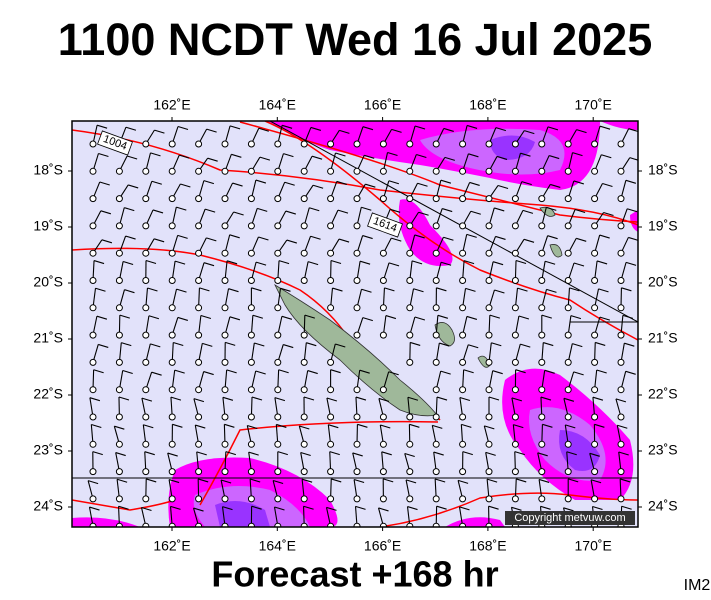  What do you see at coordinates (663, 506) in the screenshot?
I see `lat-label: 24˚S` at bounding box center [663, 506].